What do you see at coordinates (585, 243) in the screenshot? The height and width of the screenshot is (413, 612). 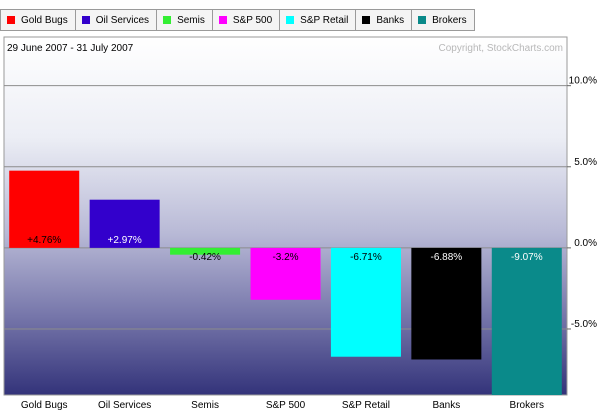 I see `y-tick-label: 0.0%` at bounding box center [585, 243].